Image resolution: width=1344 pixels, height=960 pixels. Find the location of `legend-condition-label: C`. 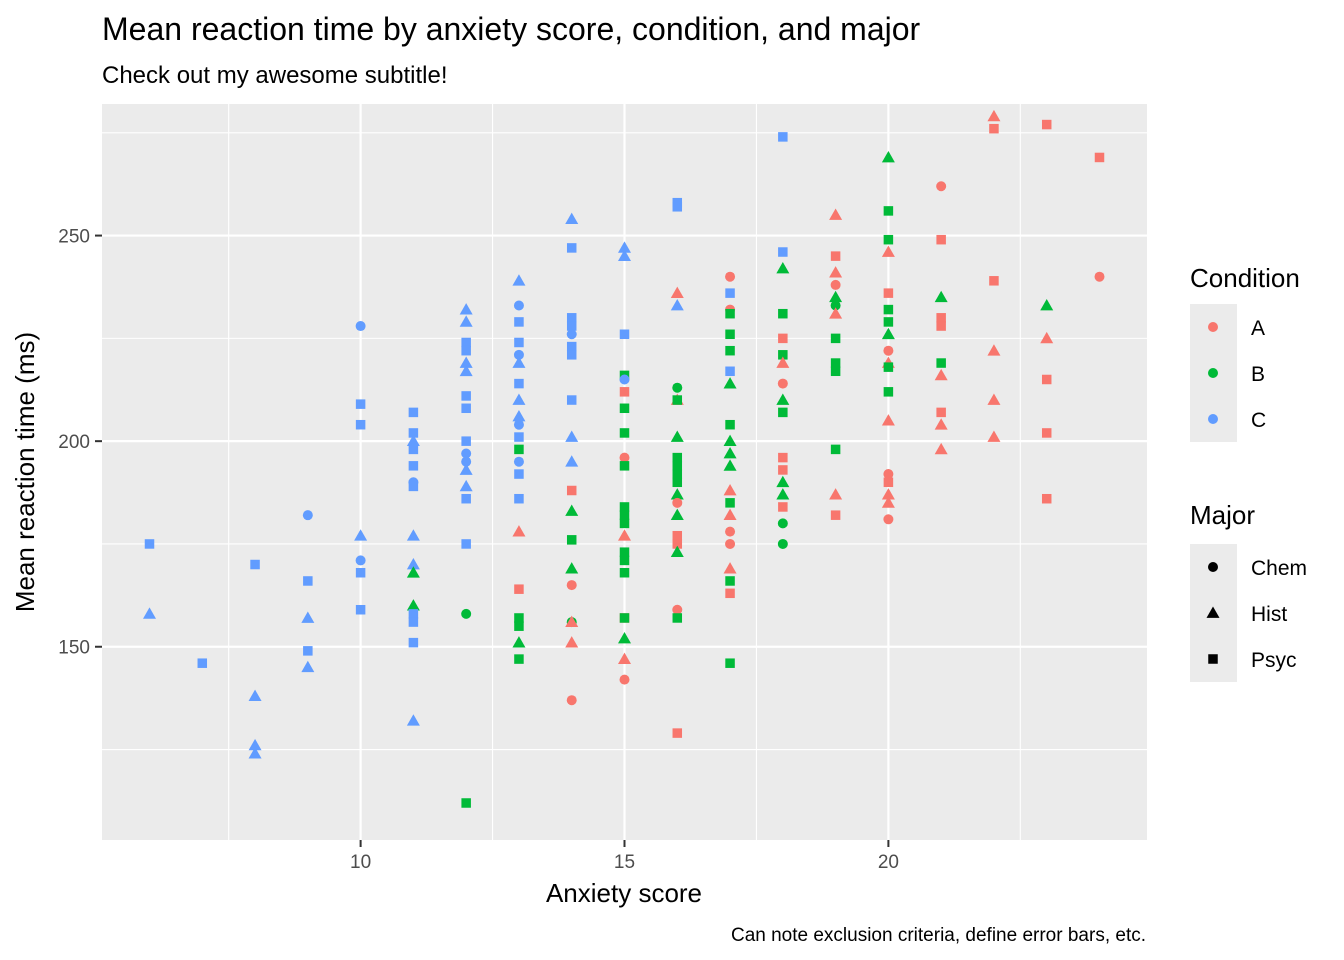

legend-condition-label: C is located at coordinates (1258, 420).